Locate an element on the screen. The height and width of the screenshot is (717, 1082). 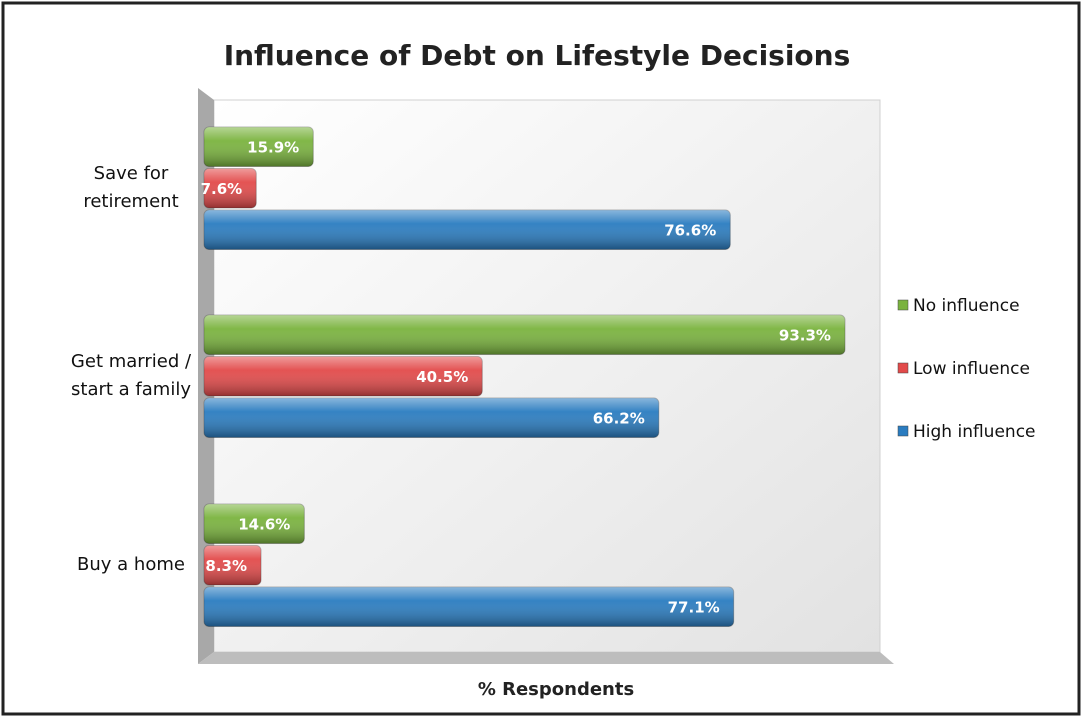
data-label: 93.3% is located at coordinates (805, 335).